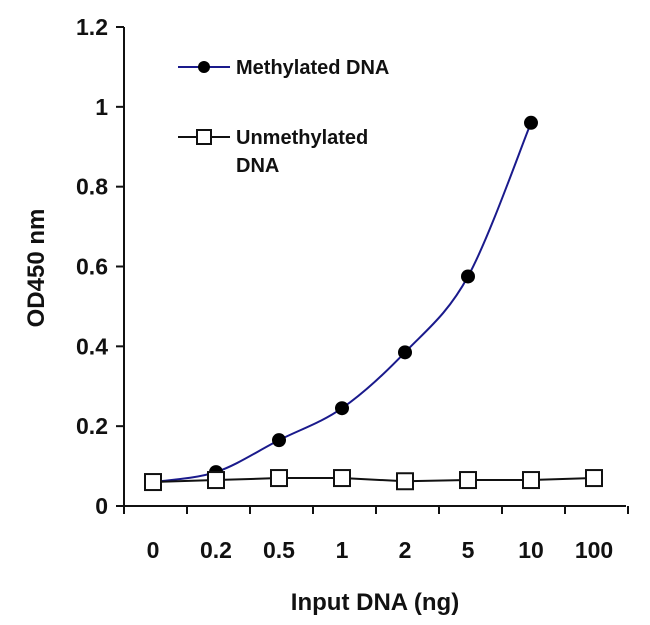  I want to click on legend-methylated-label: Methylated DNA, so click(312, 68).